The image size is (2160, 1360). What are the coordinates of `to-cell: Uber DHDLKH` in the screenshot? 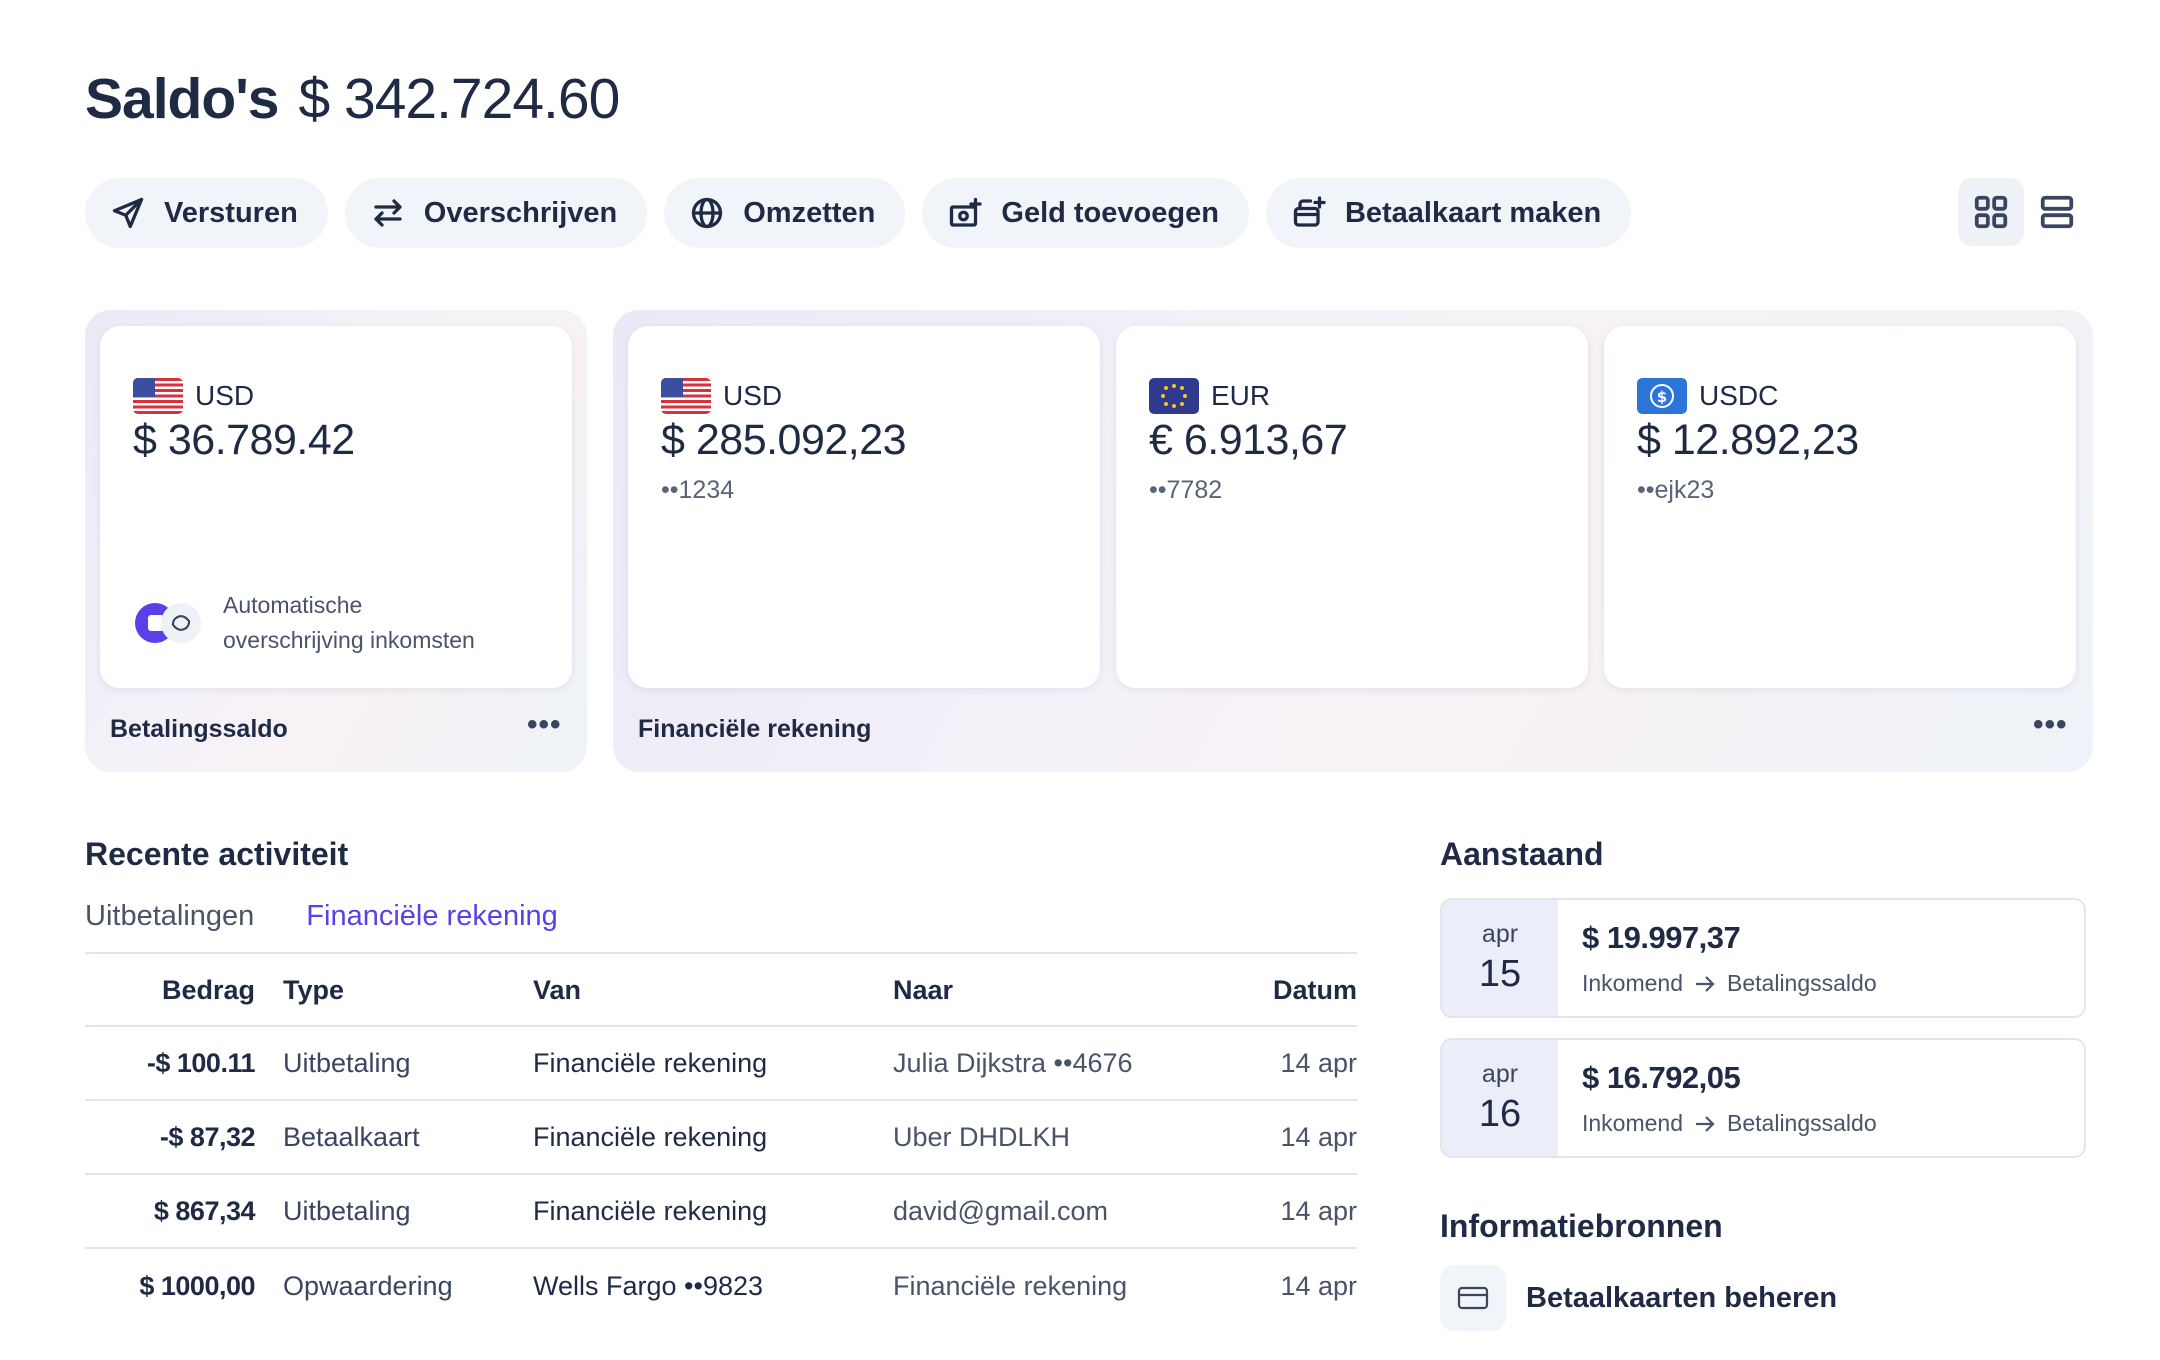 It's located at (982, 1136).